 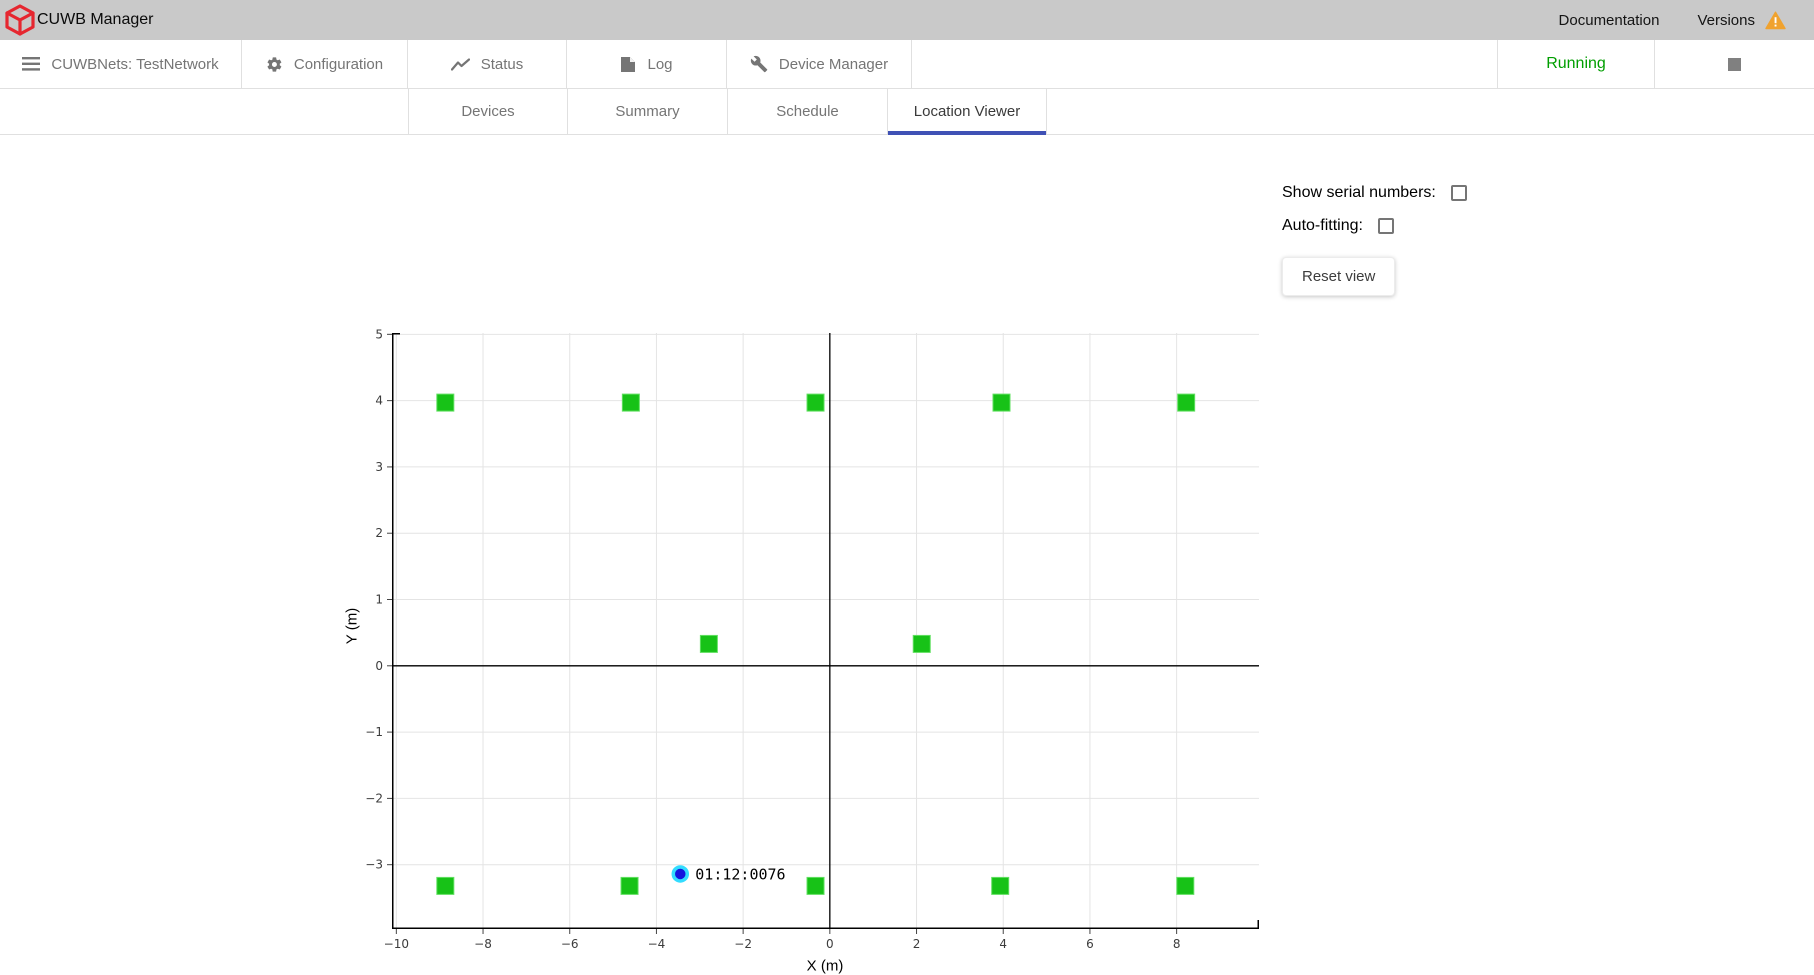 I want to click on location-subtabs: Devices Summary Schedule Location Viewer, so click(x=907, y=112).